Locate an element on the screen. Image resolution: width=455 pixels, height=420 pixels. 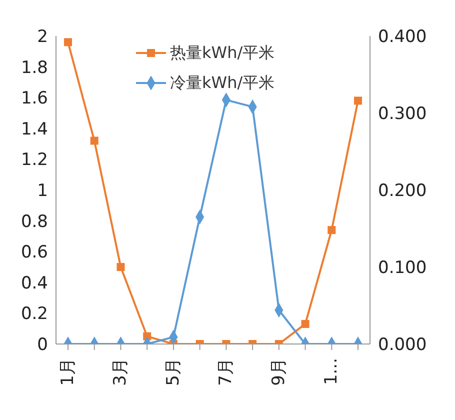
x-tick-label: 3月 is located at coordinates (120, 372).